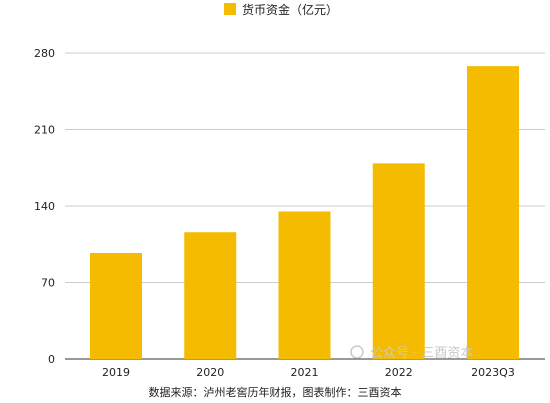 Image resolution: width=550 pixels, height=403 pixels. Describe the element at coordinates (399, 372) in the screenshot. I see `x-tick-label: 2022` at that location.